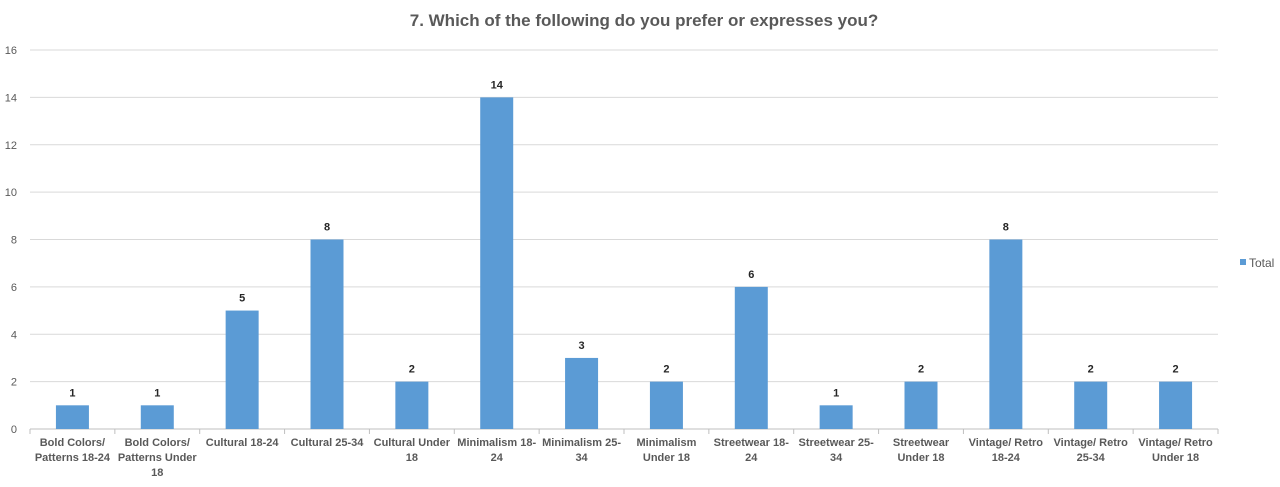  I want to click on x-tick-label: Cultural 18-24, so click(243, 443).